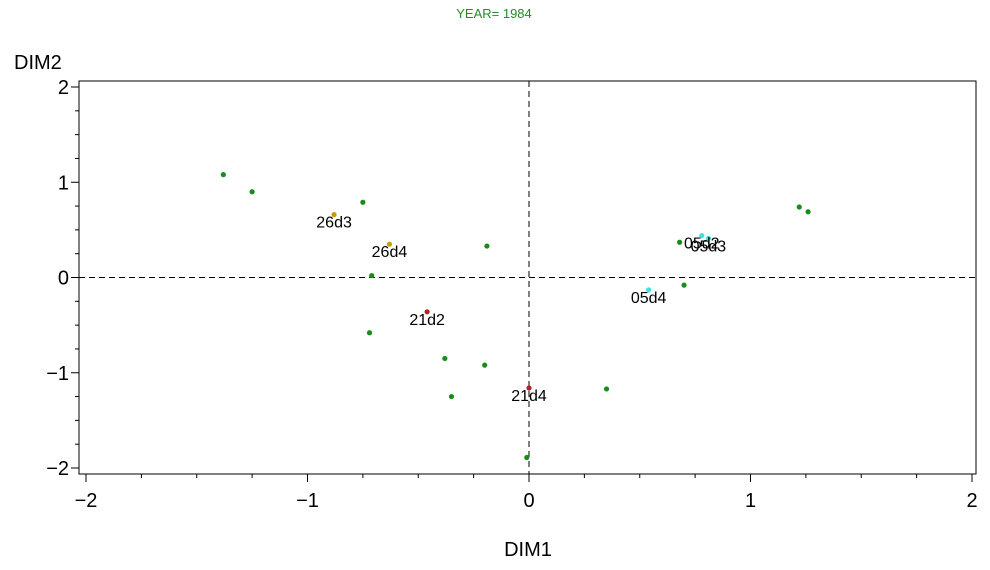 This screenshot has height=570, width=990. What do you see at coordinates (528, 501) in the screenshot?
I see `x-tick-label: 0` at bounding box center [528, 501].